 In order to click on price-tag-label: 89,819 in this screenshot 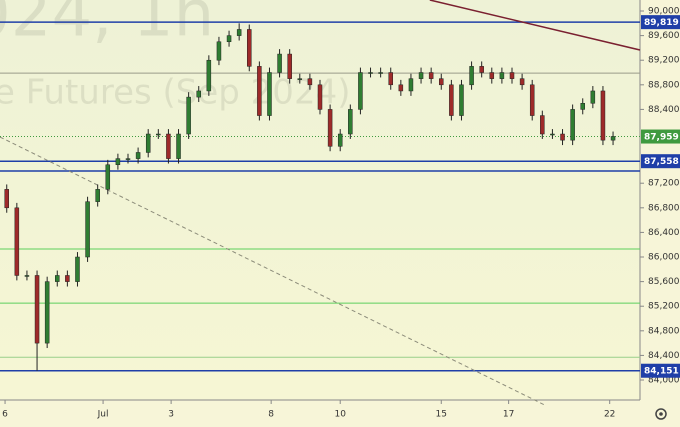, I will do `click(661, 23)`.